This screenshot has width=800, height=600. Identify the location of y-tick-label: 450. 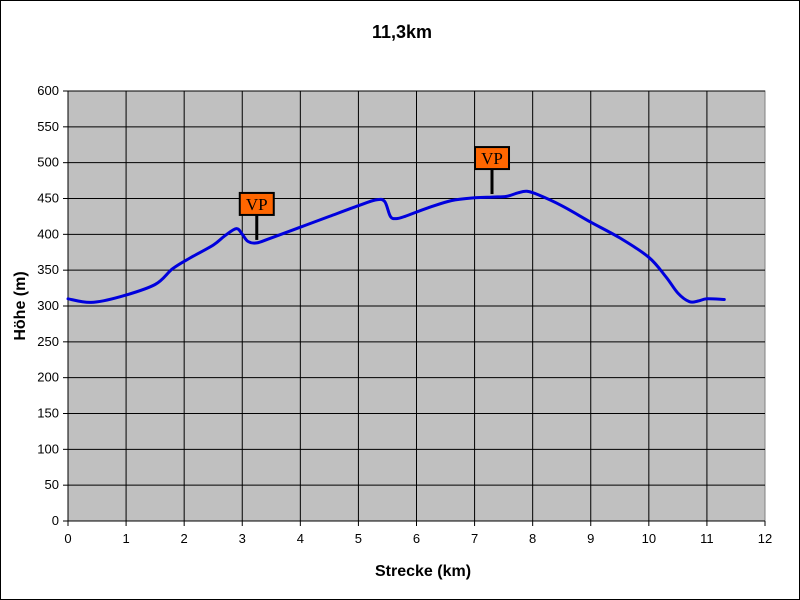
(48, 198).